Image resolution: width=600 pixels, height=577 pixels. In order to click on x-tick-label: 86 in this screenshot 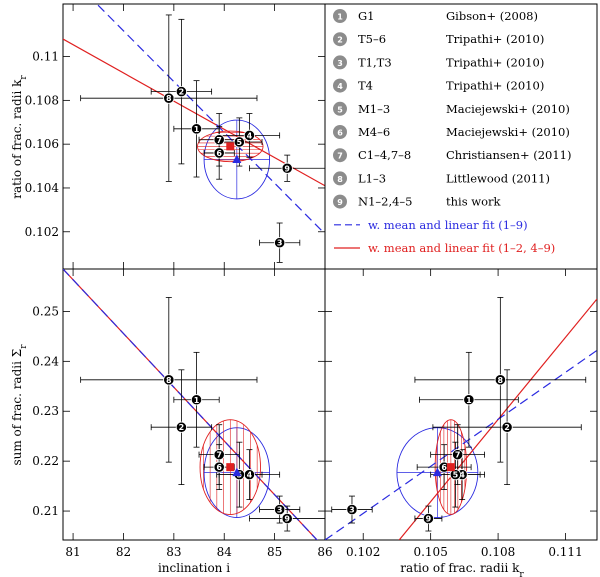, I will do `click(324, 552)`.